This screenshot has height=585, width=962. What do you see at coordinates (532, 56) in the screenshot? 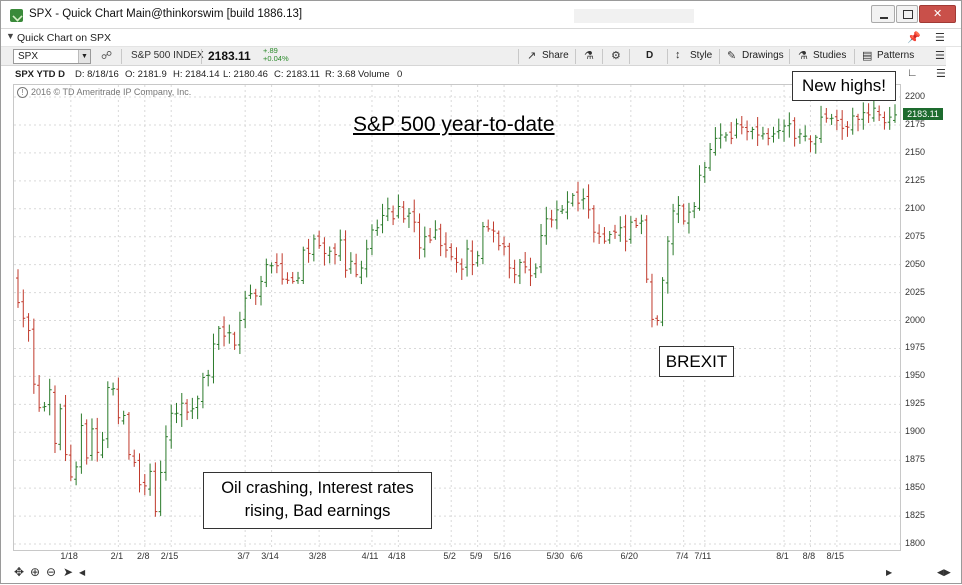
I see `share-icon: ↗` at bounding box center [532, 56].